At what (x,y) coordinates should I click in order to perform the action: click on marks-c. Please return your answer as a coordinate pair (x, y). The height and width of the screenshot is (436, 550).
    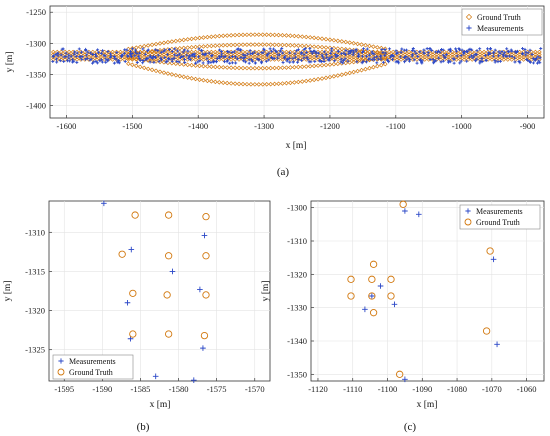
    Looking at the image, I should click on (423, 291).